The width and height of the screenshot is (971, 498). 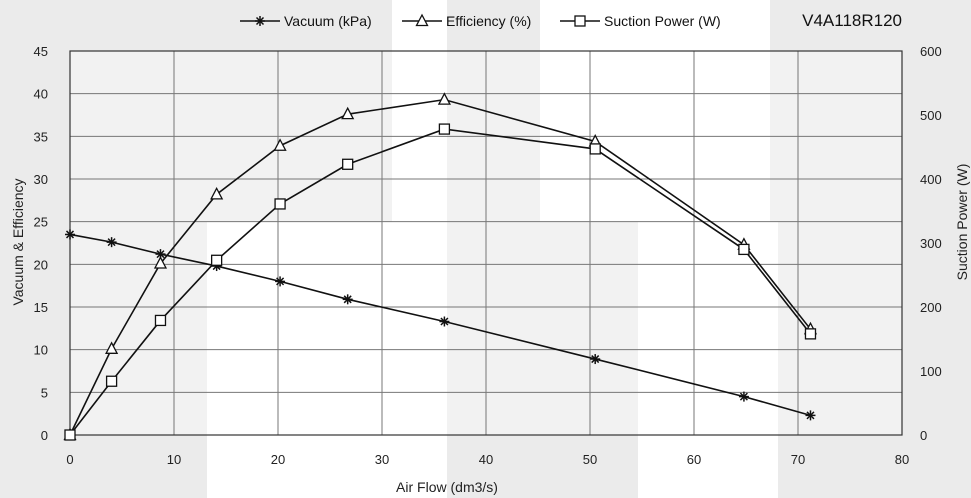 What do you see at coordinates (69, 459) in the screenshot?
I see `x-tick-label: 0` at bounding box center [69, 459].